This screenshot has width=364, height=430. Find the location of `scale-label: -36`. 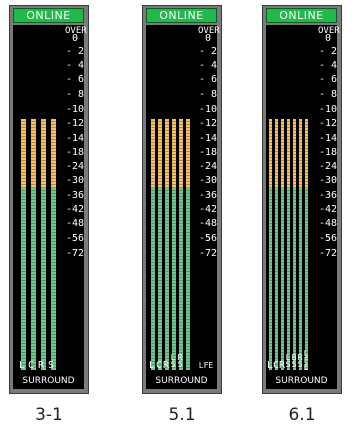

scale-label: -36 is located at coordinates (328, 195).